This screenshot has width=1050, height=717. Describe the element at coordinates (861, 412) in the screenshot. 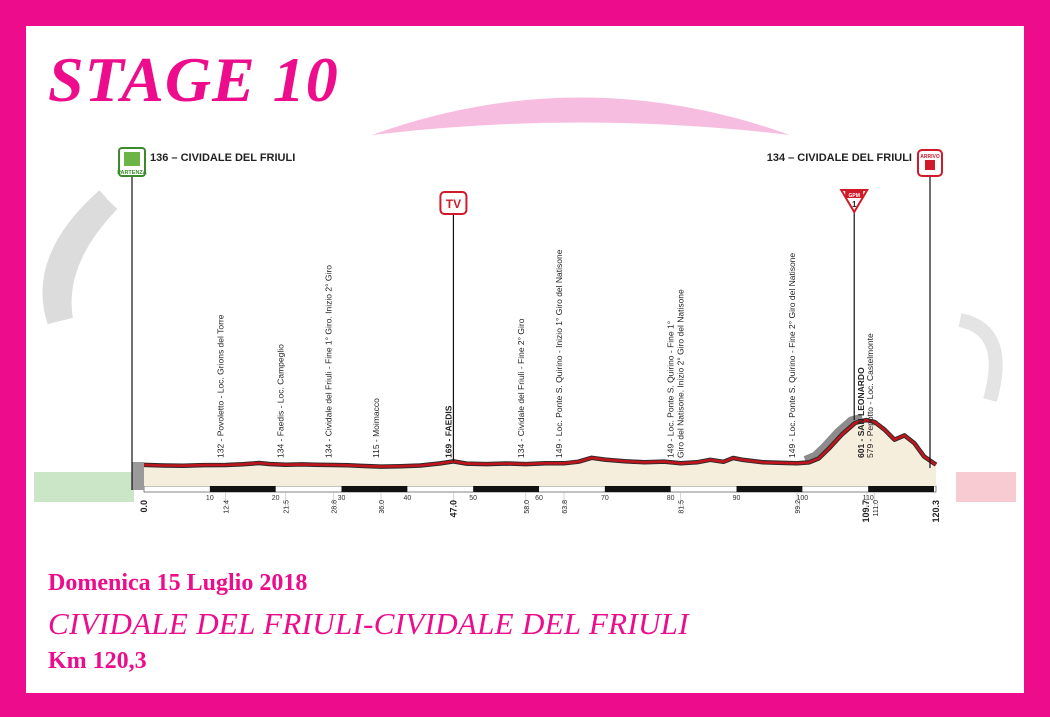

I see `waypoint-label: 601 - SAN LEONARDO` at that location.